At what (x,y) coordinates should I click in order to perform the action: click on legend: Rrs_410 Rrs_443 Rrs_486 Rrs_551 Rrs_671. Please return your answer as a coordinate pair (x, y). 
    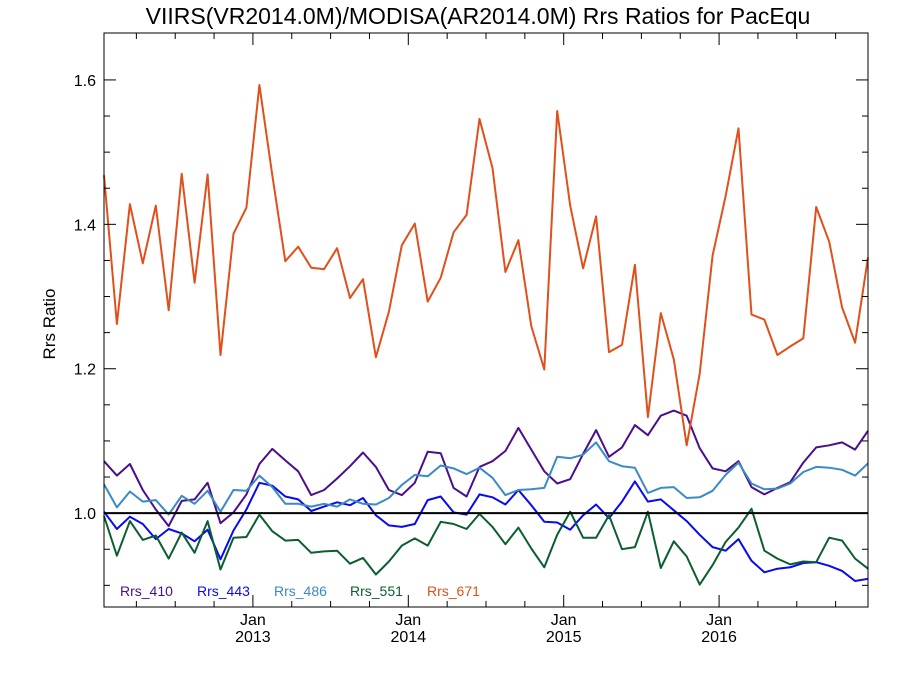
    Looking at the image, I should click on (300, 591).